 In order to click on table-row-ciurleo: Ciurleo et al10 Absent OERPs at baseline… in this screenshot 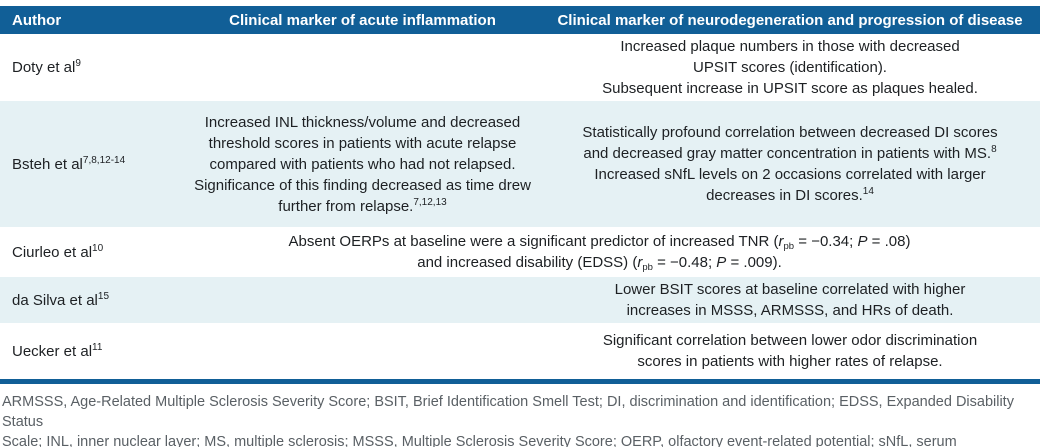, I will do `click(520, 252)`.